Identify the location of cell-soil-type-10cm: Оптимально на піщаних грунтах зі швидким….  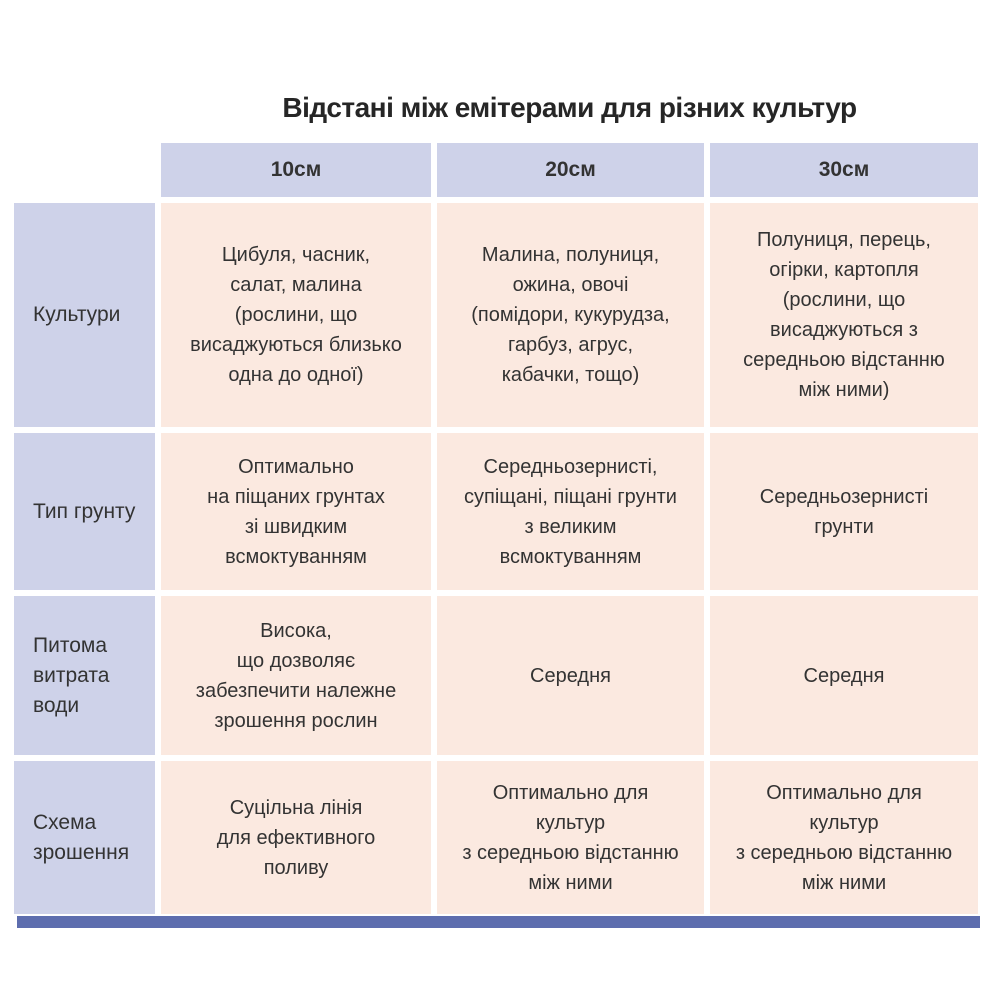
(296, 511).